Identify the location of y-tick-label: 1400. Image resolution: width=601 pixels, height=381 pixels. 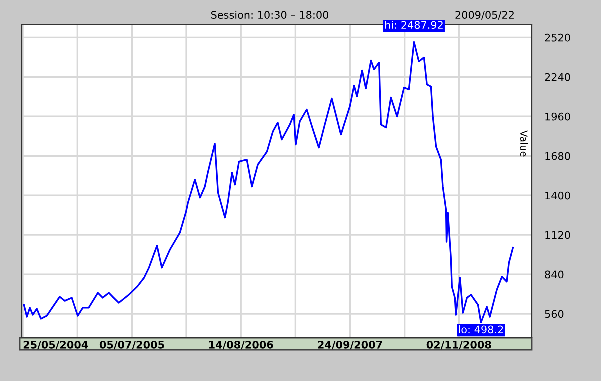
(558, 196).